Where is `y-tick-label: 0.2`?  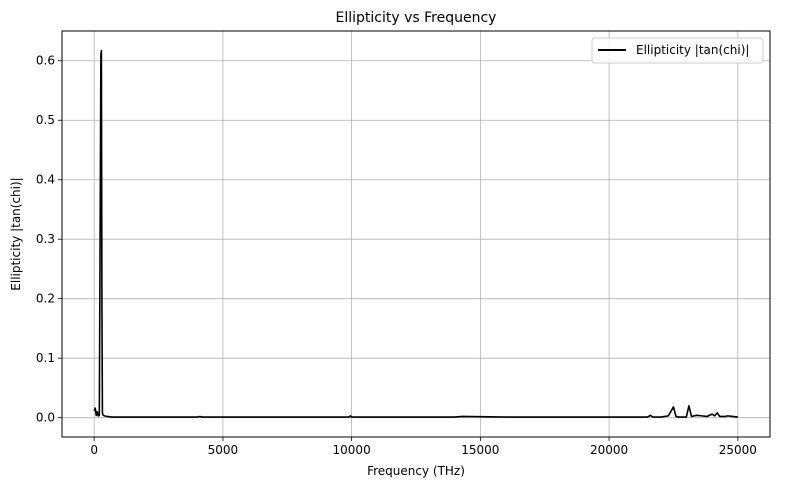 y-tick-label: 0.2 is located at coordinates (45, 299).